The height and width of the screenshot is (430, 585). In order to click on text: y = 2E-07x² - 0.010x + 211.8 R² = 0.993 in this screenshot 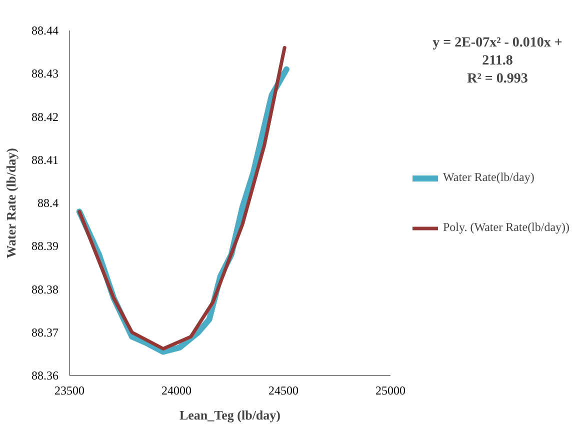, I will do `click(497, 61)`.